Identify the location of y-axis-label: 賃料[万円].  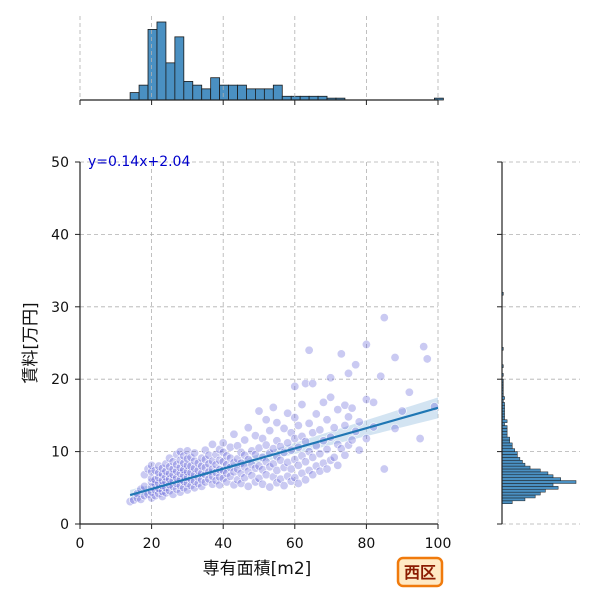
(31, 342).